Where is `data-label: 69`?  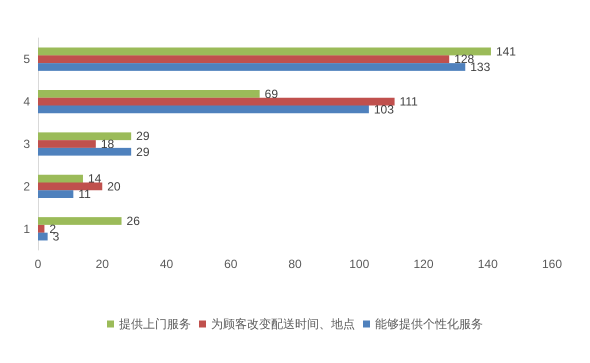
data-label: 69 is located at coordinates (271, 93).